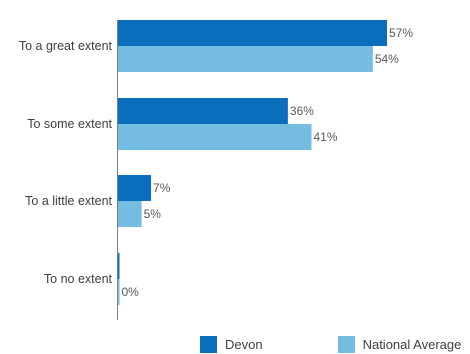 This screenshot has width=470, height=354. I want to click on bar-devon-to-a-great-extent, so click(252, 33).